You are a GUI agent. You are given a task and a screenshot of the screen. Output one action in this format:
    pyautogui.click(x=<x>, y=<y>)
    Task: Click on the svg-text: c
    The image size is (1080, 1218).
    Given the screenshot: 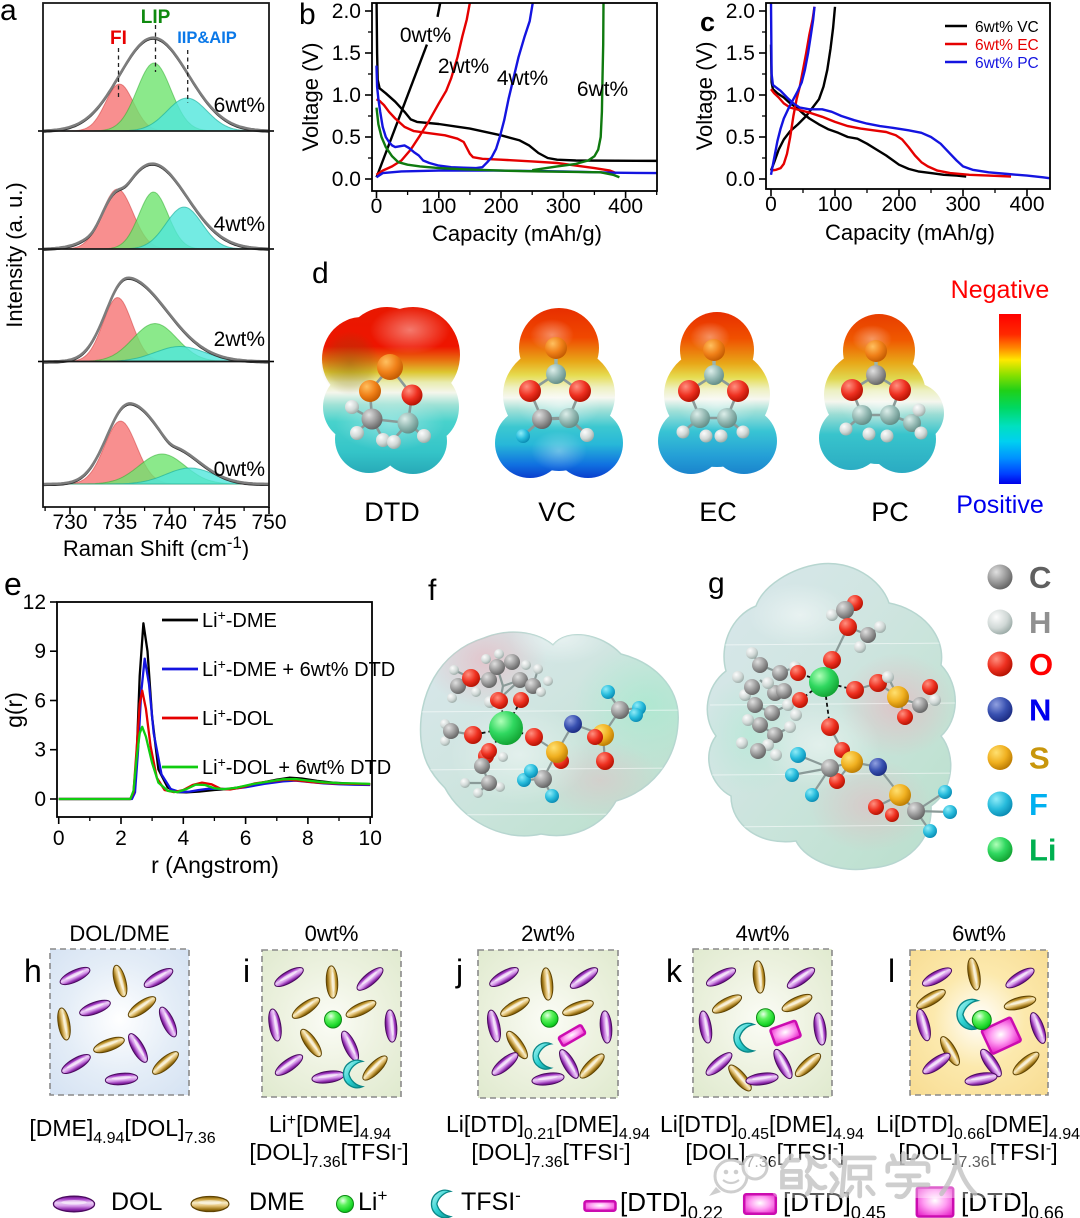 What is the action you would take?
    pyautogui.click(x=707, y=22)
    